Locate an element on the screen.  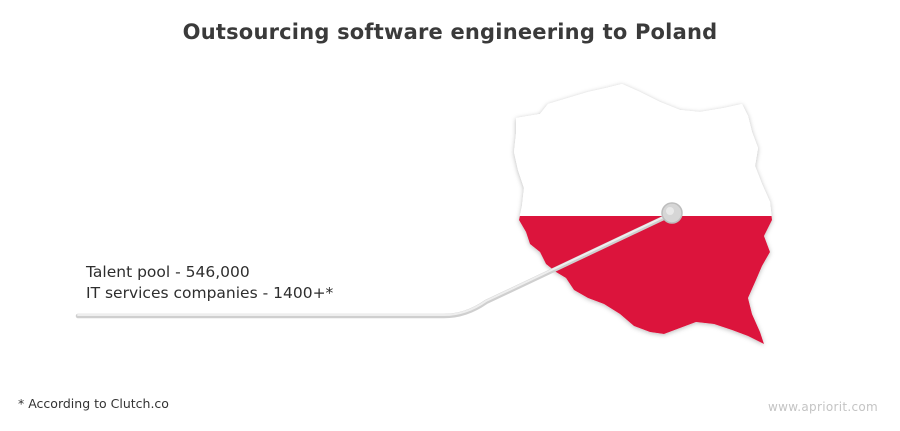
footnote: * According to Clutch.co is located at coordinates (93, 403).